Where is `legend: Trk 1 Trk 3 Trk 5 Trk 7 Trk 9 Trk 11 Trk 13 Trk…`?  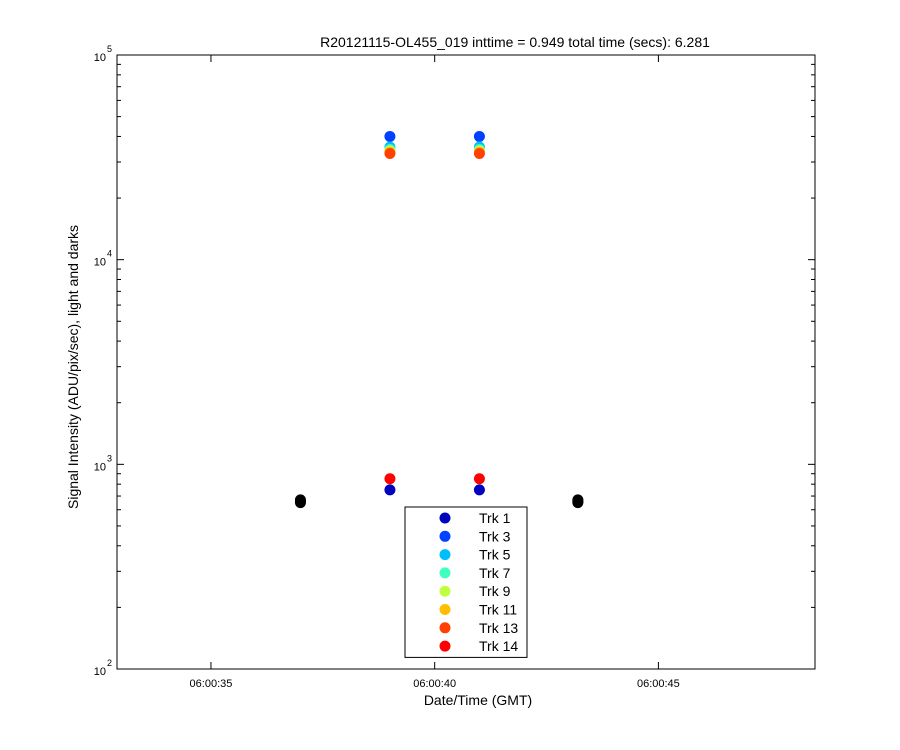
legend: Trk 1 Trk 3 Trk 5 Trk 7 Trk 9 Trk 11 Trk 13 Trk… is located at coordinates (466, 582).